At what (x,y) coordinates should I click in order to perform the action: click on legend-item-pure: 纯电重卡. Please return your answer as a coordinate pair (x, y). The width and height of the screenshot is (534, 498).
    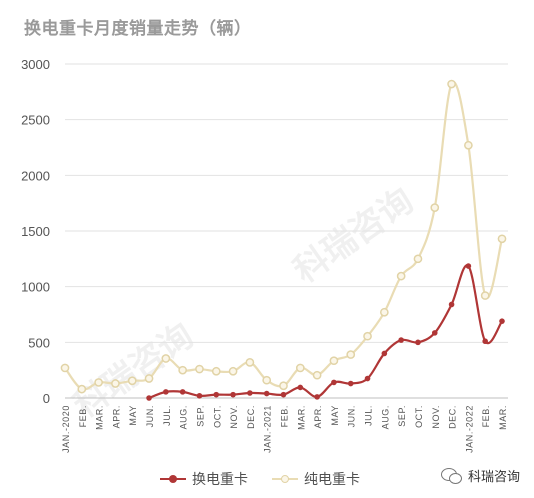
    Looking at the image, I should click on (316, 479).